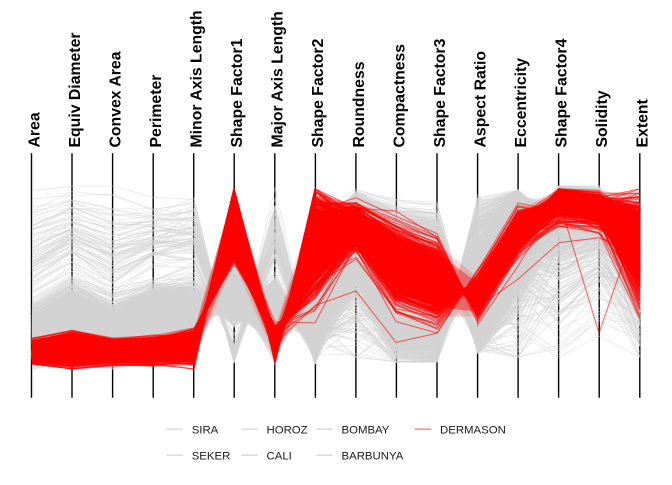  I want to click on svg-text: Extent, so click(643, 122).